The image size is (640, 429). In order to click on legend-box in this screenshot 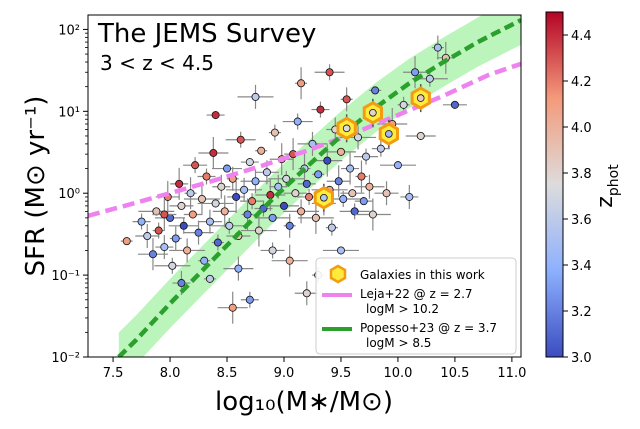, I will do `click(416, 306)`.